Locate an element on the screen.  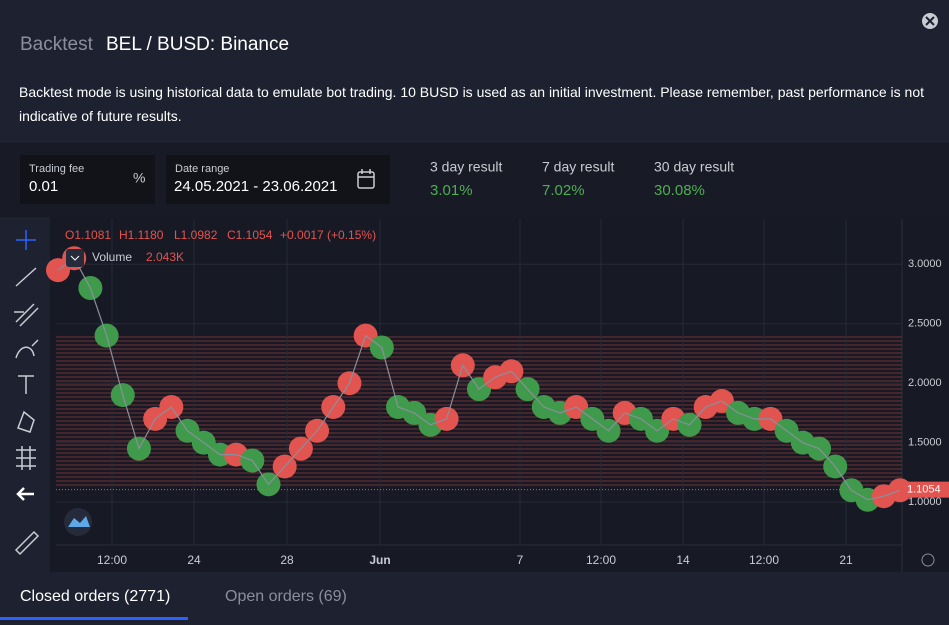
x-tick-label: Jun is located at coordinates (379, 560).